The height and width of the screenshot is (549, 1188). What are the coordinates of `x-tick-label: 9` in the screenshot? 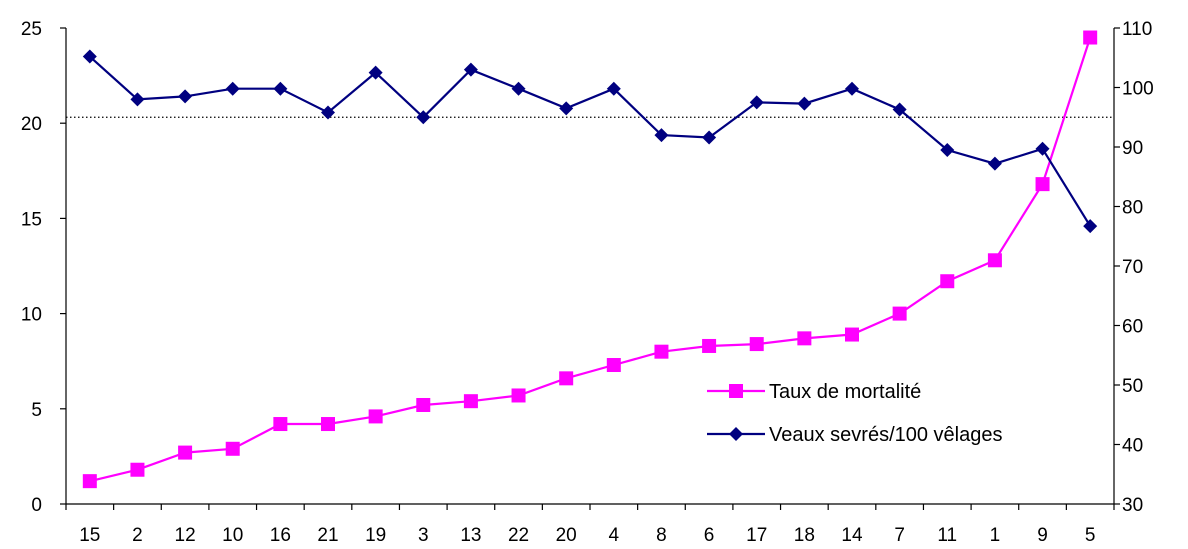 It's located at (1042, 535).